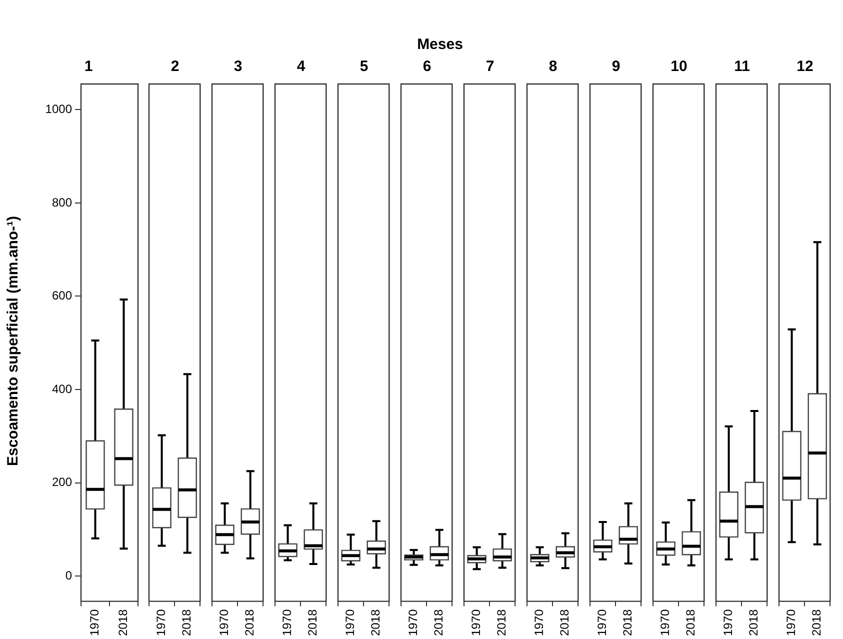  I want to click on chart-title: 4, so click(301, 67).